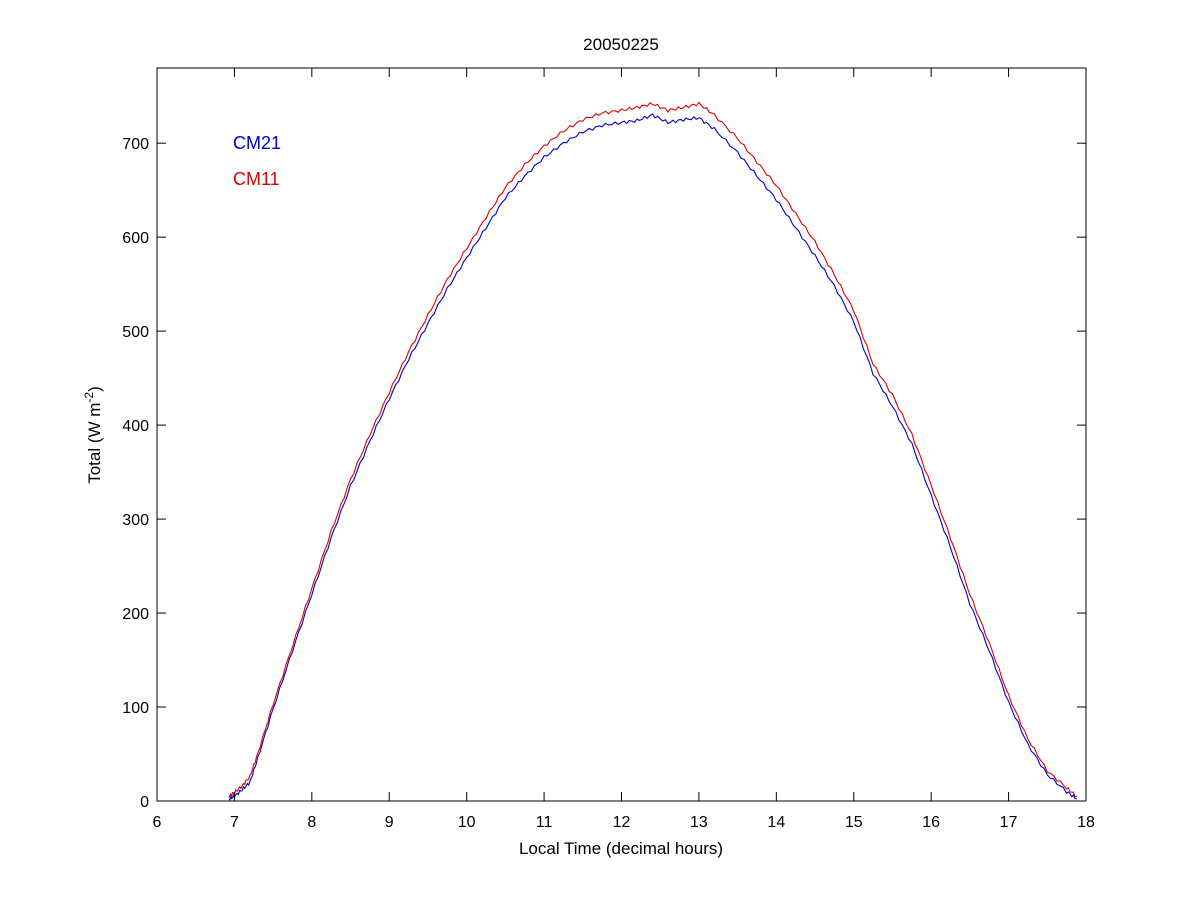 This screenshot has height=900, width=1200. What do you see at coordinates (135, 332) in the screenshot?
I see `y-tick-label: 500` at bounding box center [135, 332].